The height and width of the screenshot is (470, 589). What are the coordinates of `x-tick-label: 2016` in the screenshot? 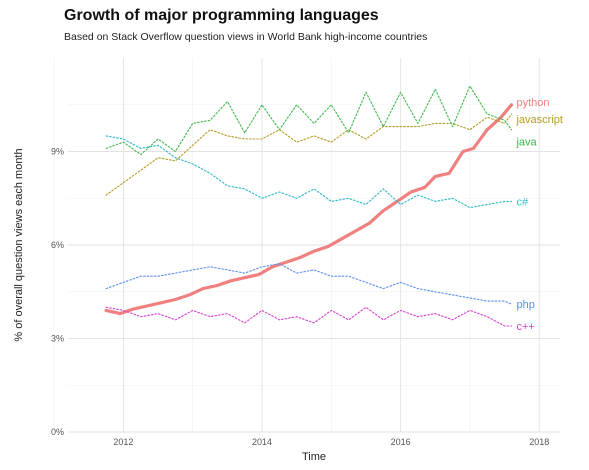 It's located at (401, 442).